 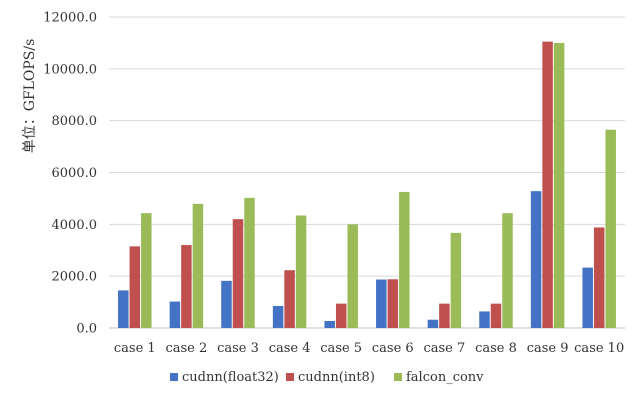 What do you see at coordinates (445, 377) in the screenshot?
I see `legend-label: falcon_conv` at bounding box center [445, 377].